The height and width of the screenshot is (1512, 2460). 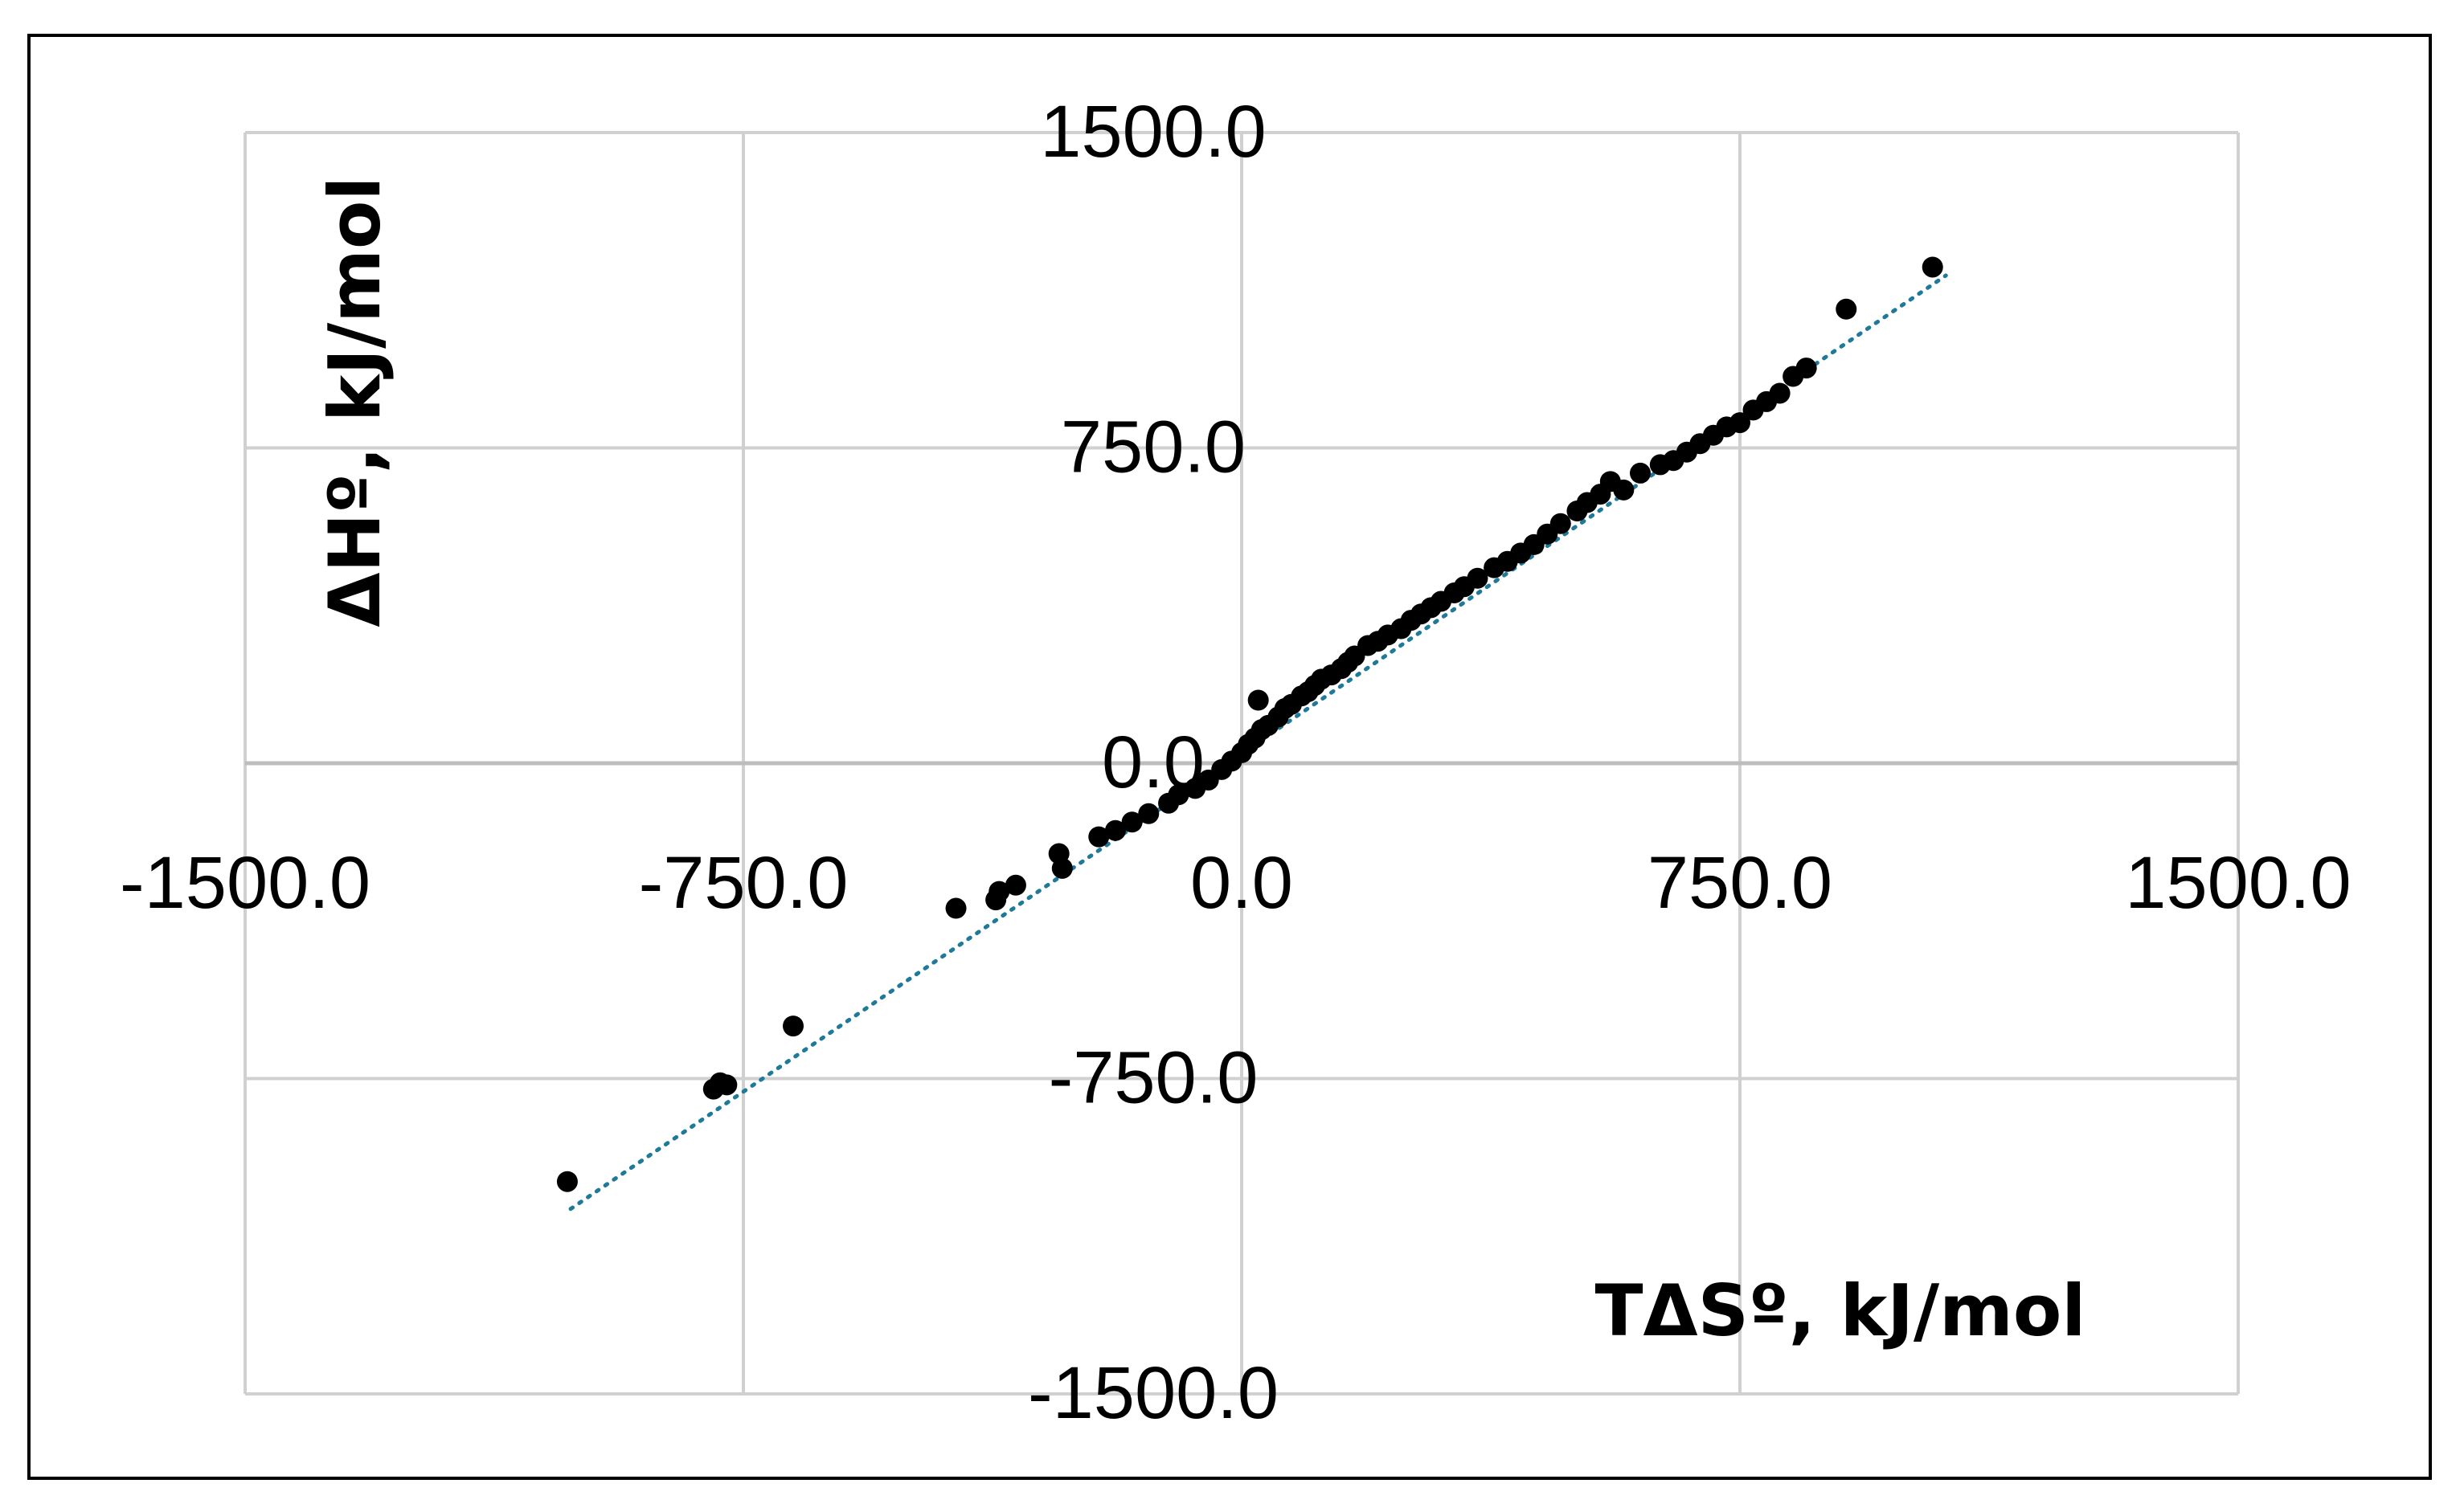 What do you see at coordinates (2238, 883) in the screenshot?
I see `x-tick-label: 1500.0` at bounding box center [2238, 883].